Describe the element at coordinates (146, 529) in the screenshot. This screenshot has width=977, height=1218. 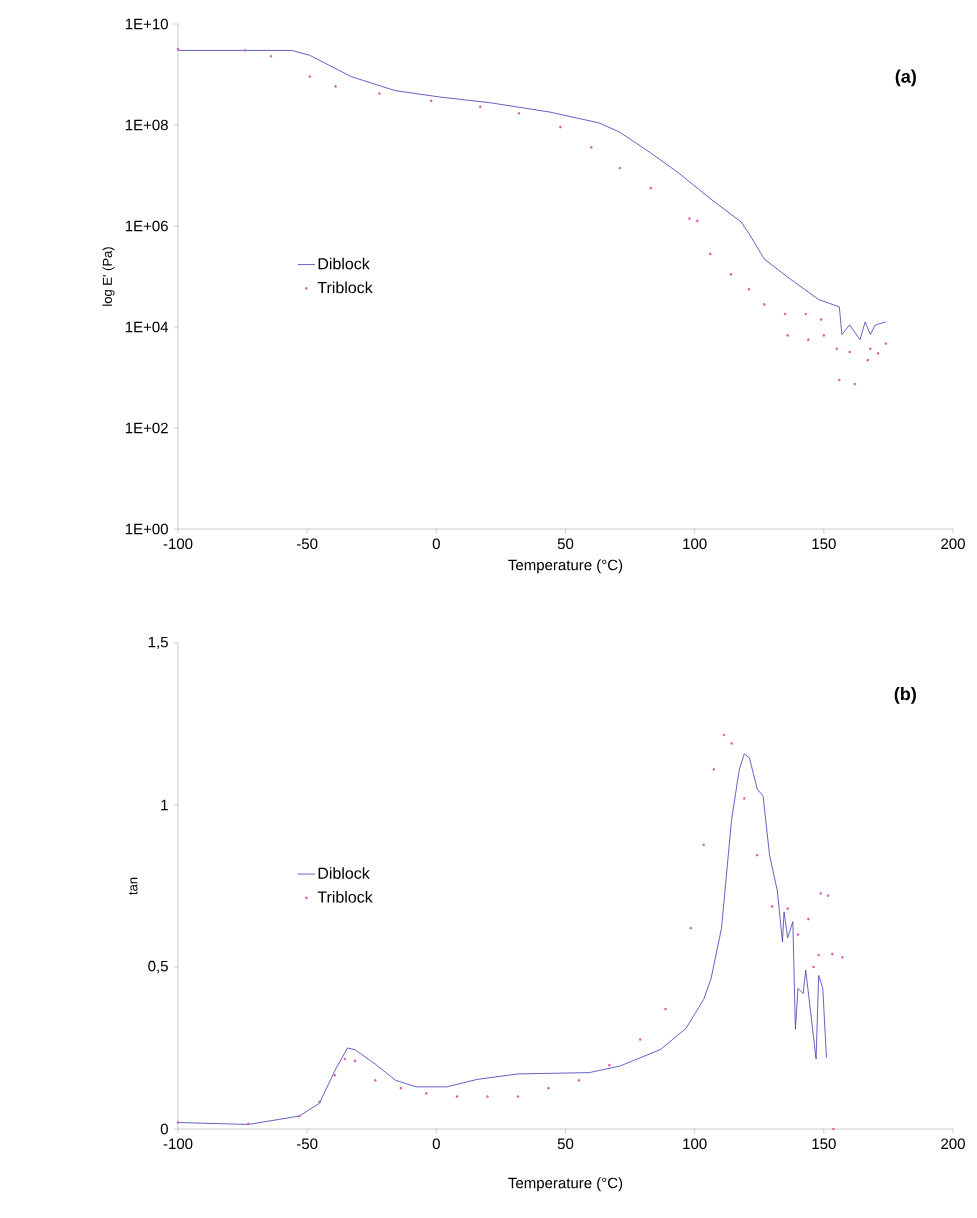
I see `y-tick-label: 1E+00` at that location.